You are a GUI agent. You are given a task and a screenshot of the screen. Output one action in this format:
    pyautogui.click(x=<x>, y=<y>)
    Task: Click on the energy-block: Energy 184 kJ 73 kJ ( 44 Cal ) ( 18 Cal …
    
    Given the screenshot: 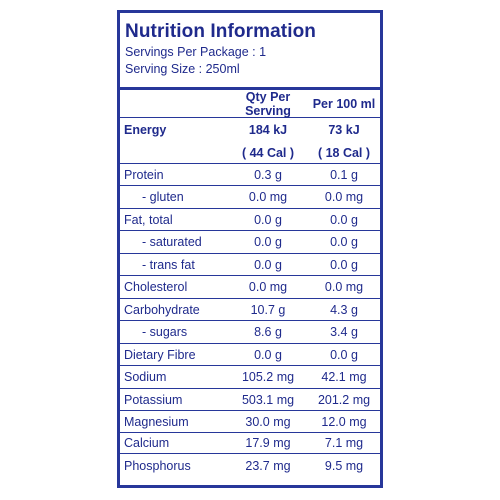 What is the action you would take?
    pyautogui.click(x=250, y=141)
    